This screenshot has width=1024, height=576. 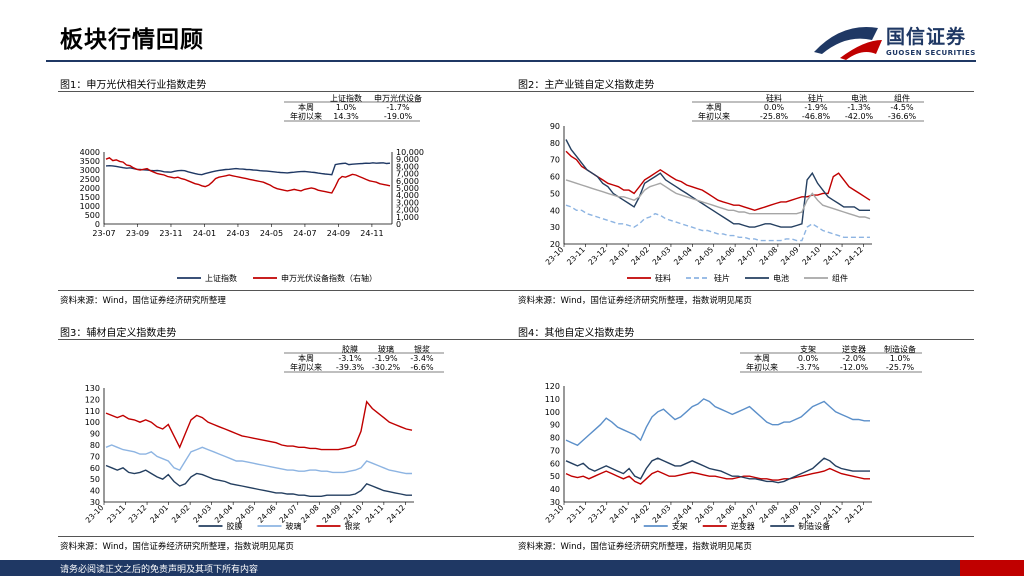 I want to click on y-tick-label: 90, so click(x=555, y=126).